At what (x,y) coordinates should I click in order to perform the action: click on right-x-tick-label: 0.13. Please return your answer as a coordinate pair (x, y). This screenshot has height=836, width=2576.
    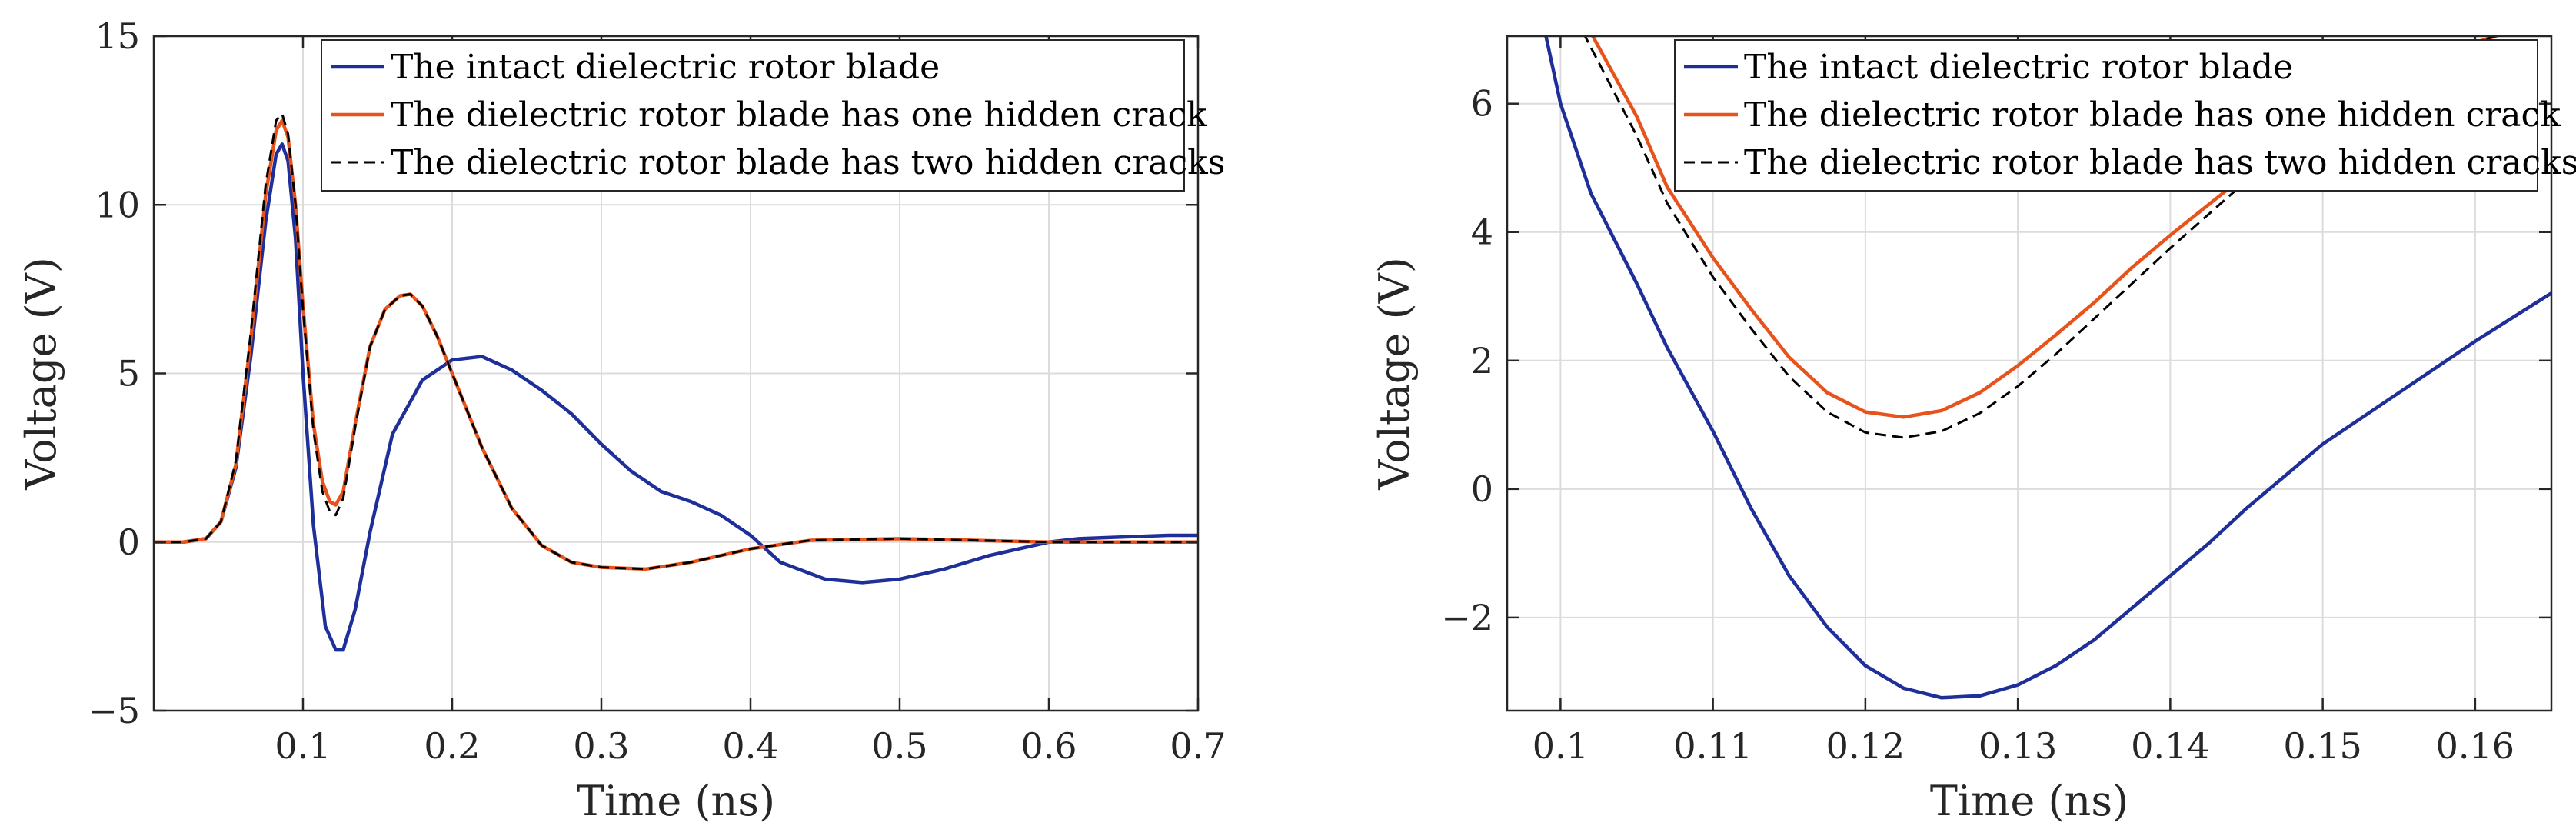
    Looking at the image, I should click on (2018, 746).